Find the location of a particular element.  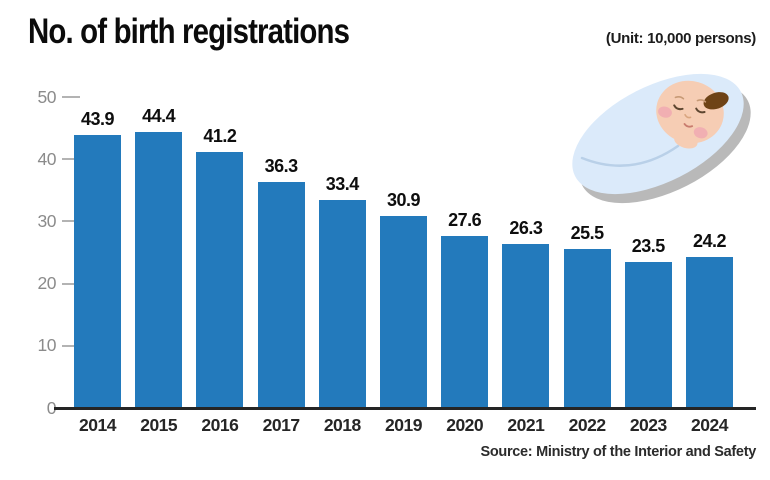

baby-cheek-right is located at coordinates (700, 133).